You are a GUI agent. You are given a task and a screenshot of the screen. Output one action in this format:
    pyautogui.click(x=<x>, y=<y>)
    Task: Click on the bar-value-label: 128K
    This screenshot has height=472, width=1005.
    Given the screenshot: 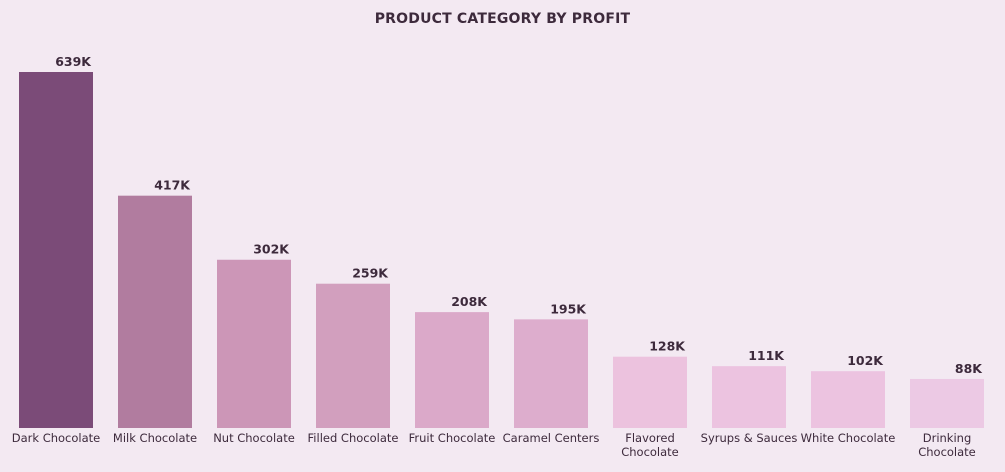 What is the action you would take?
    pyautogui.click(x=667, y=346)
    